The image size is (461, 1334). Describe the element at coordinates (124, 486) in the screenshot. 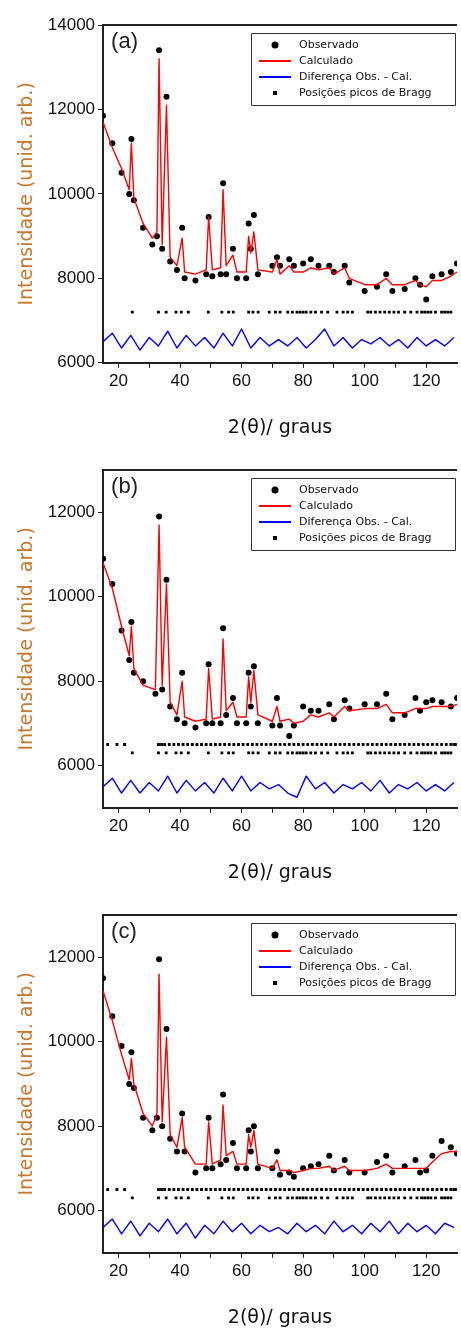

I see `annotation: (b)` at that location.